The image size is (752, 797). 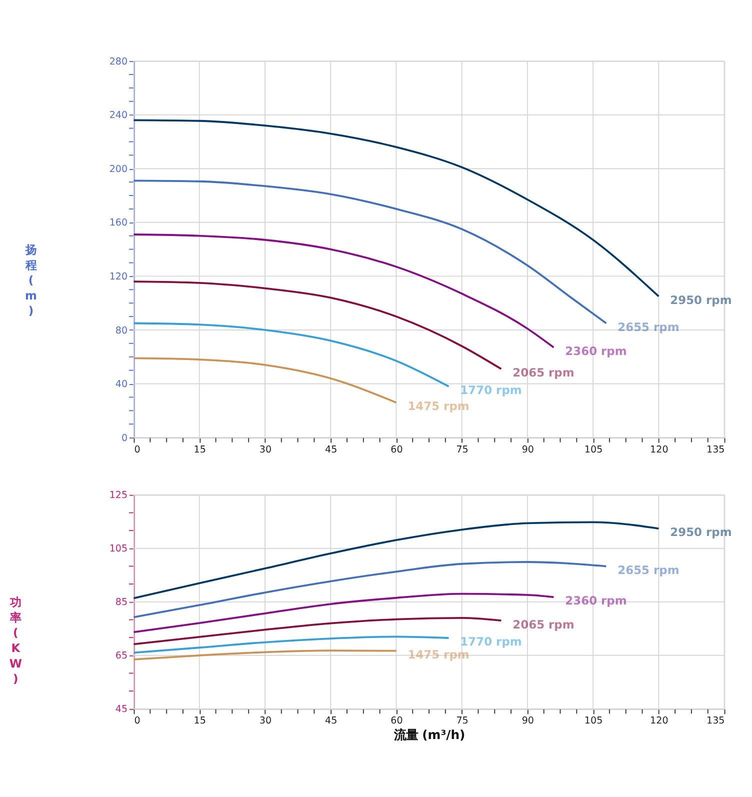 I want to click on y-tick-label: 125, so click(x=118, y=496).